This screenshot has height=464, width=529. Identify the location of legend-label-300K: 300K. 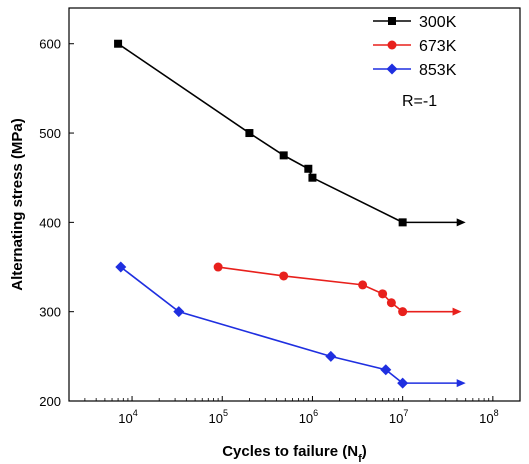
(438, 22).